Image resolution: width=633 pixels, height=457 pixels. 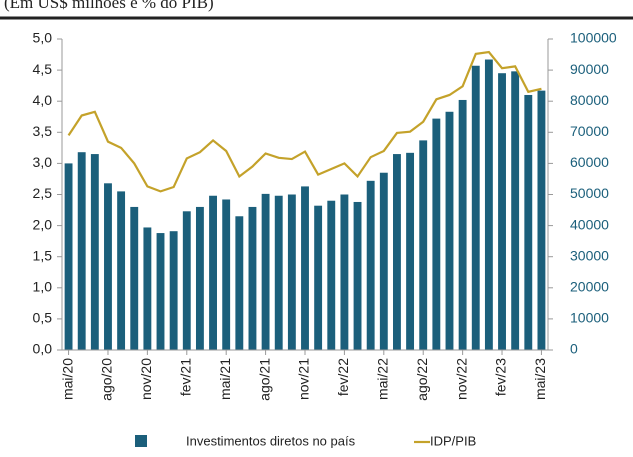 I want to click on x-tick-label: ago/20, so click(x=107, y=379).